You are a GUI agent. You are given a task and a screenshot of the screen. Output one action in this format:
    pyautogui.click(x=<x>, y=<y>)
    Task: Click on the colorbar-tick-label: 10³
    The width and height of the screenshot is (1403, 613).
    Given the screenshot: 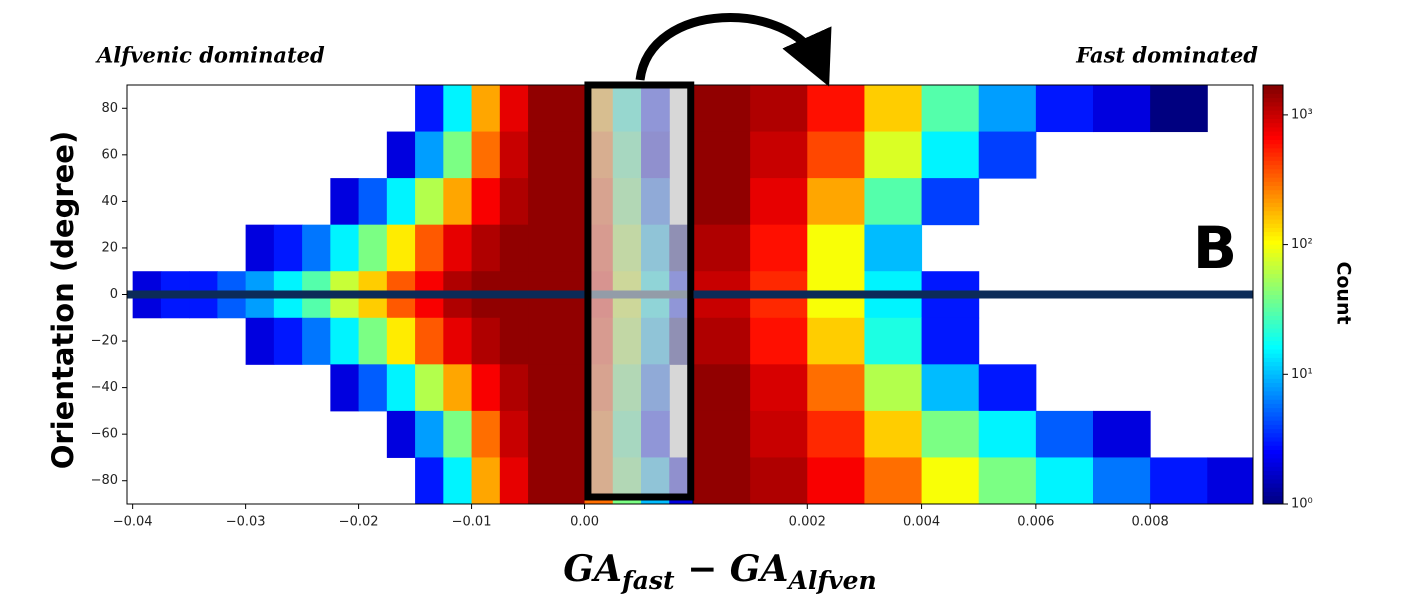 What is the action you would take?
    pyautogui.click(x=1302, y=114)
    